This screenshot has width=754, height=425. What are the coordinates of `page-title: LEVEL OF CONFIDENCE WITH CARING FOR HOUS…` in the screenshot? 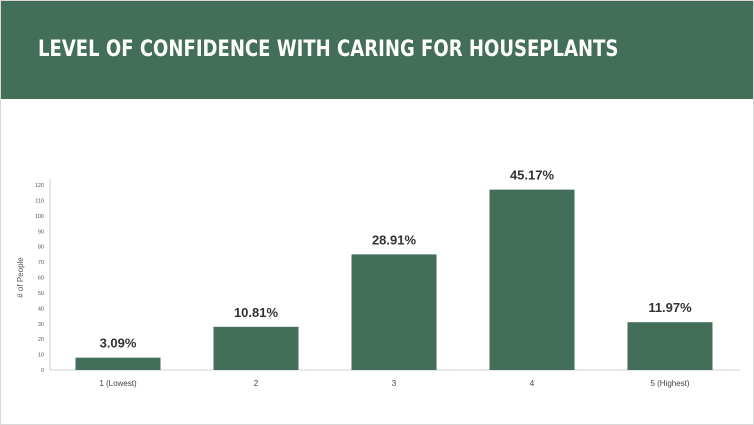 It's located at (328, 49).